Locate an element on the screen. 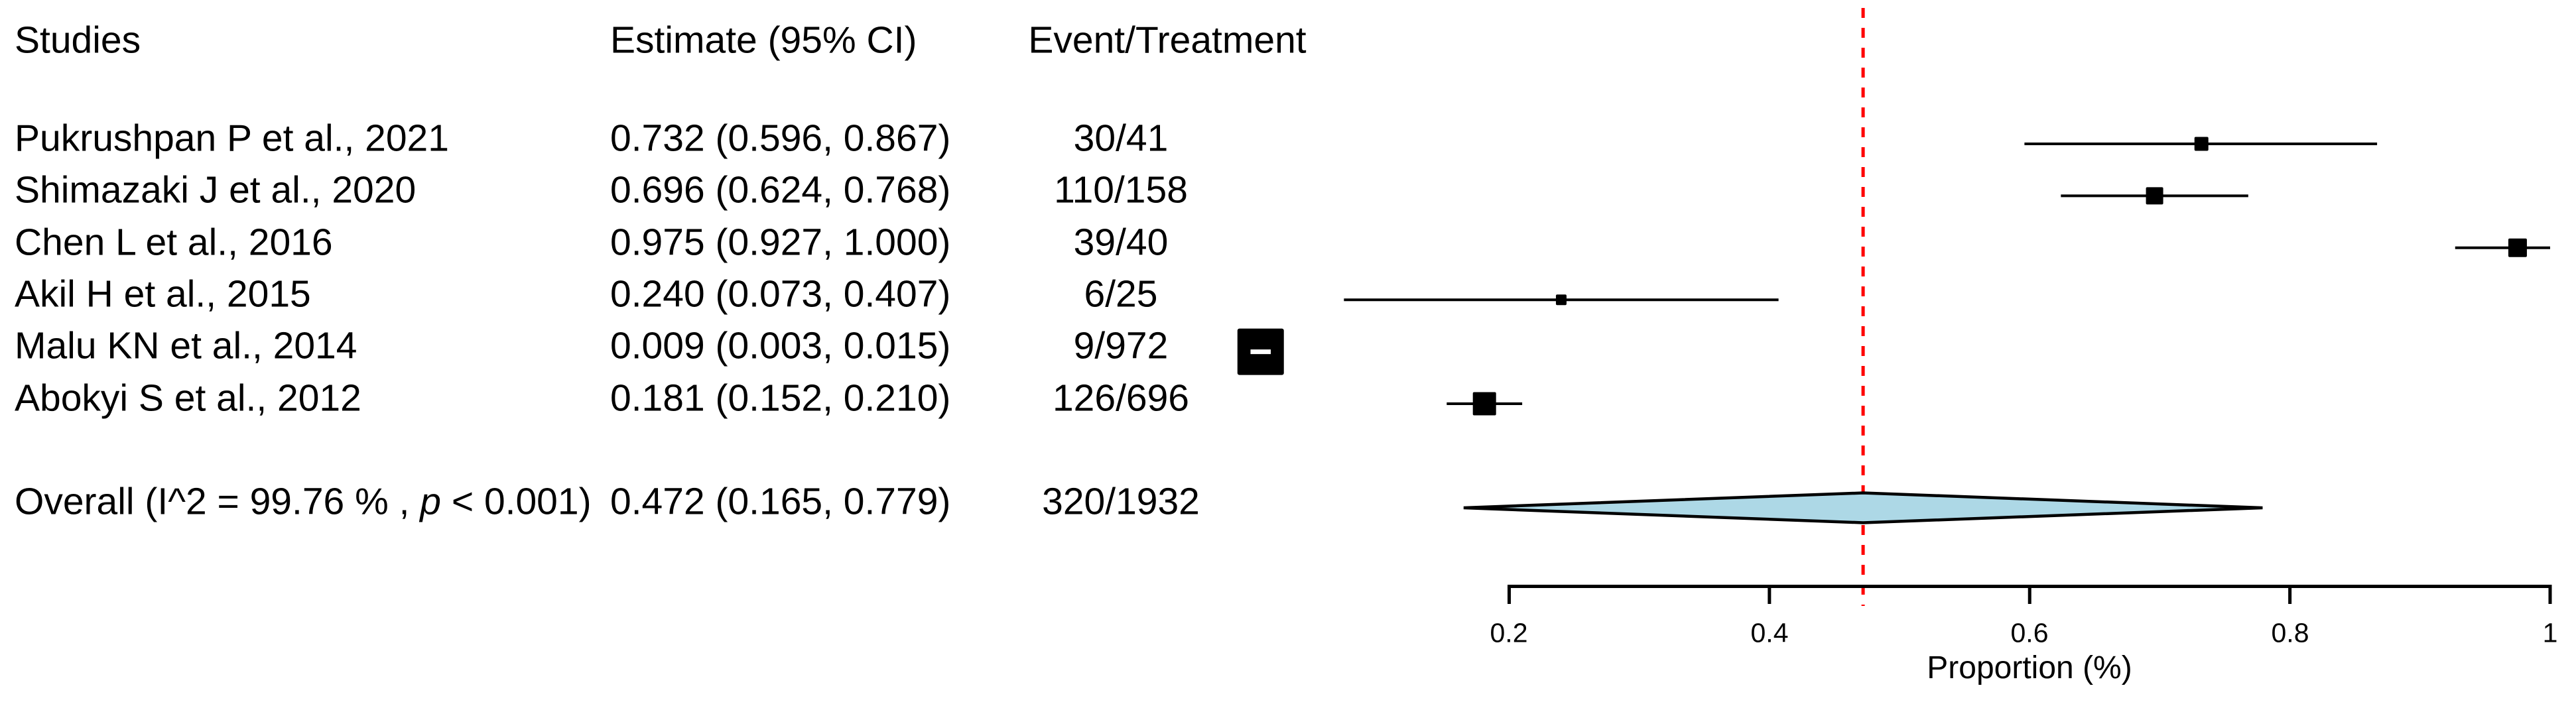 The width and height of the screenshot is (2576, 712). study-events: 30/41 is located at coordinates (1121, 138).